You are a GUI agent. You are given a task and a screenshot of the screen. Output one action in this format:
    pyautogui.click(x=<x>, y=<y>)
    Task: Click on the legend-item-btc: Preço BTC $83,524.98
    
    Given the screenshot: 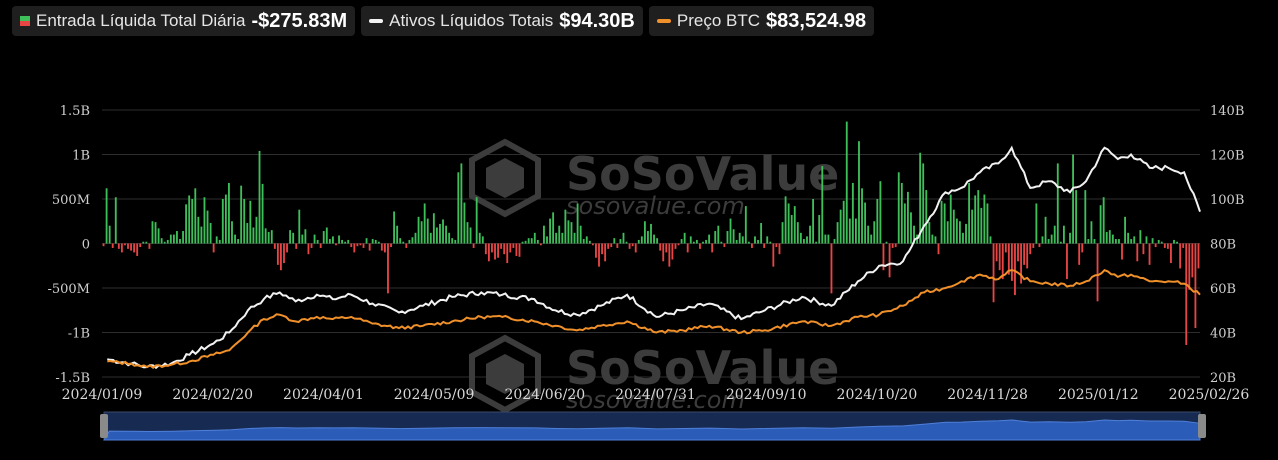 What is the action you would take?
    pyautogui.click(x=761, y=21)
    